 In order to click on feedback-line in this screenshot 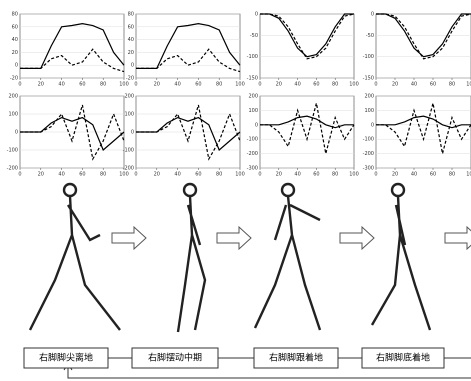, I will do `click(269, 372)`.